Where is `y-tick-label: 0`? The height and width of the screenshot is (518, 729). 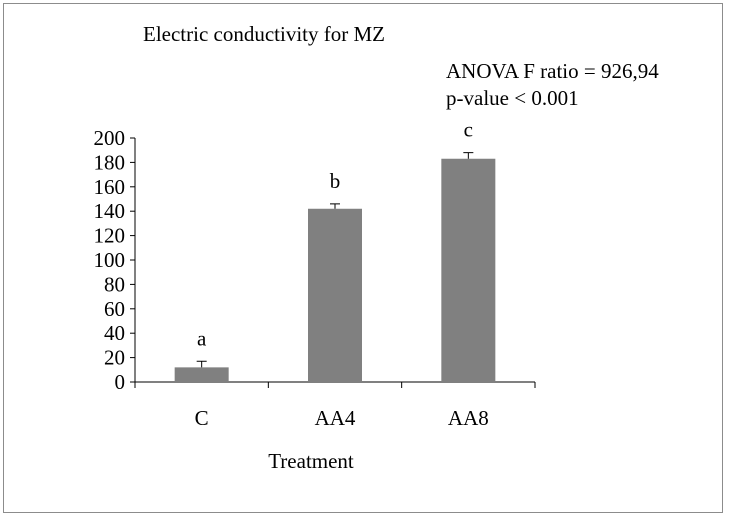 y-tick-label: 0 is located at coordinates (120, 382).